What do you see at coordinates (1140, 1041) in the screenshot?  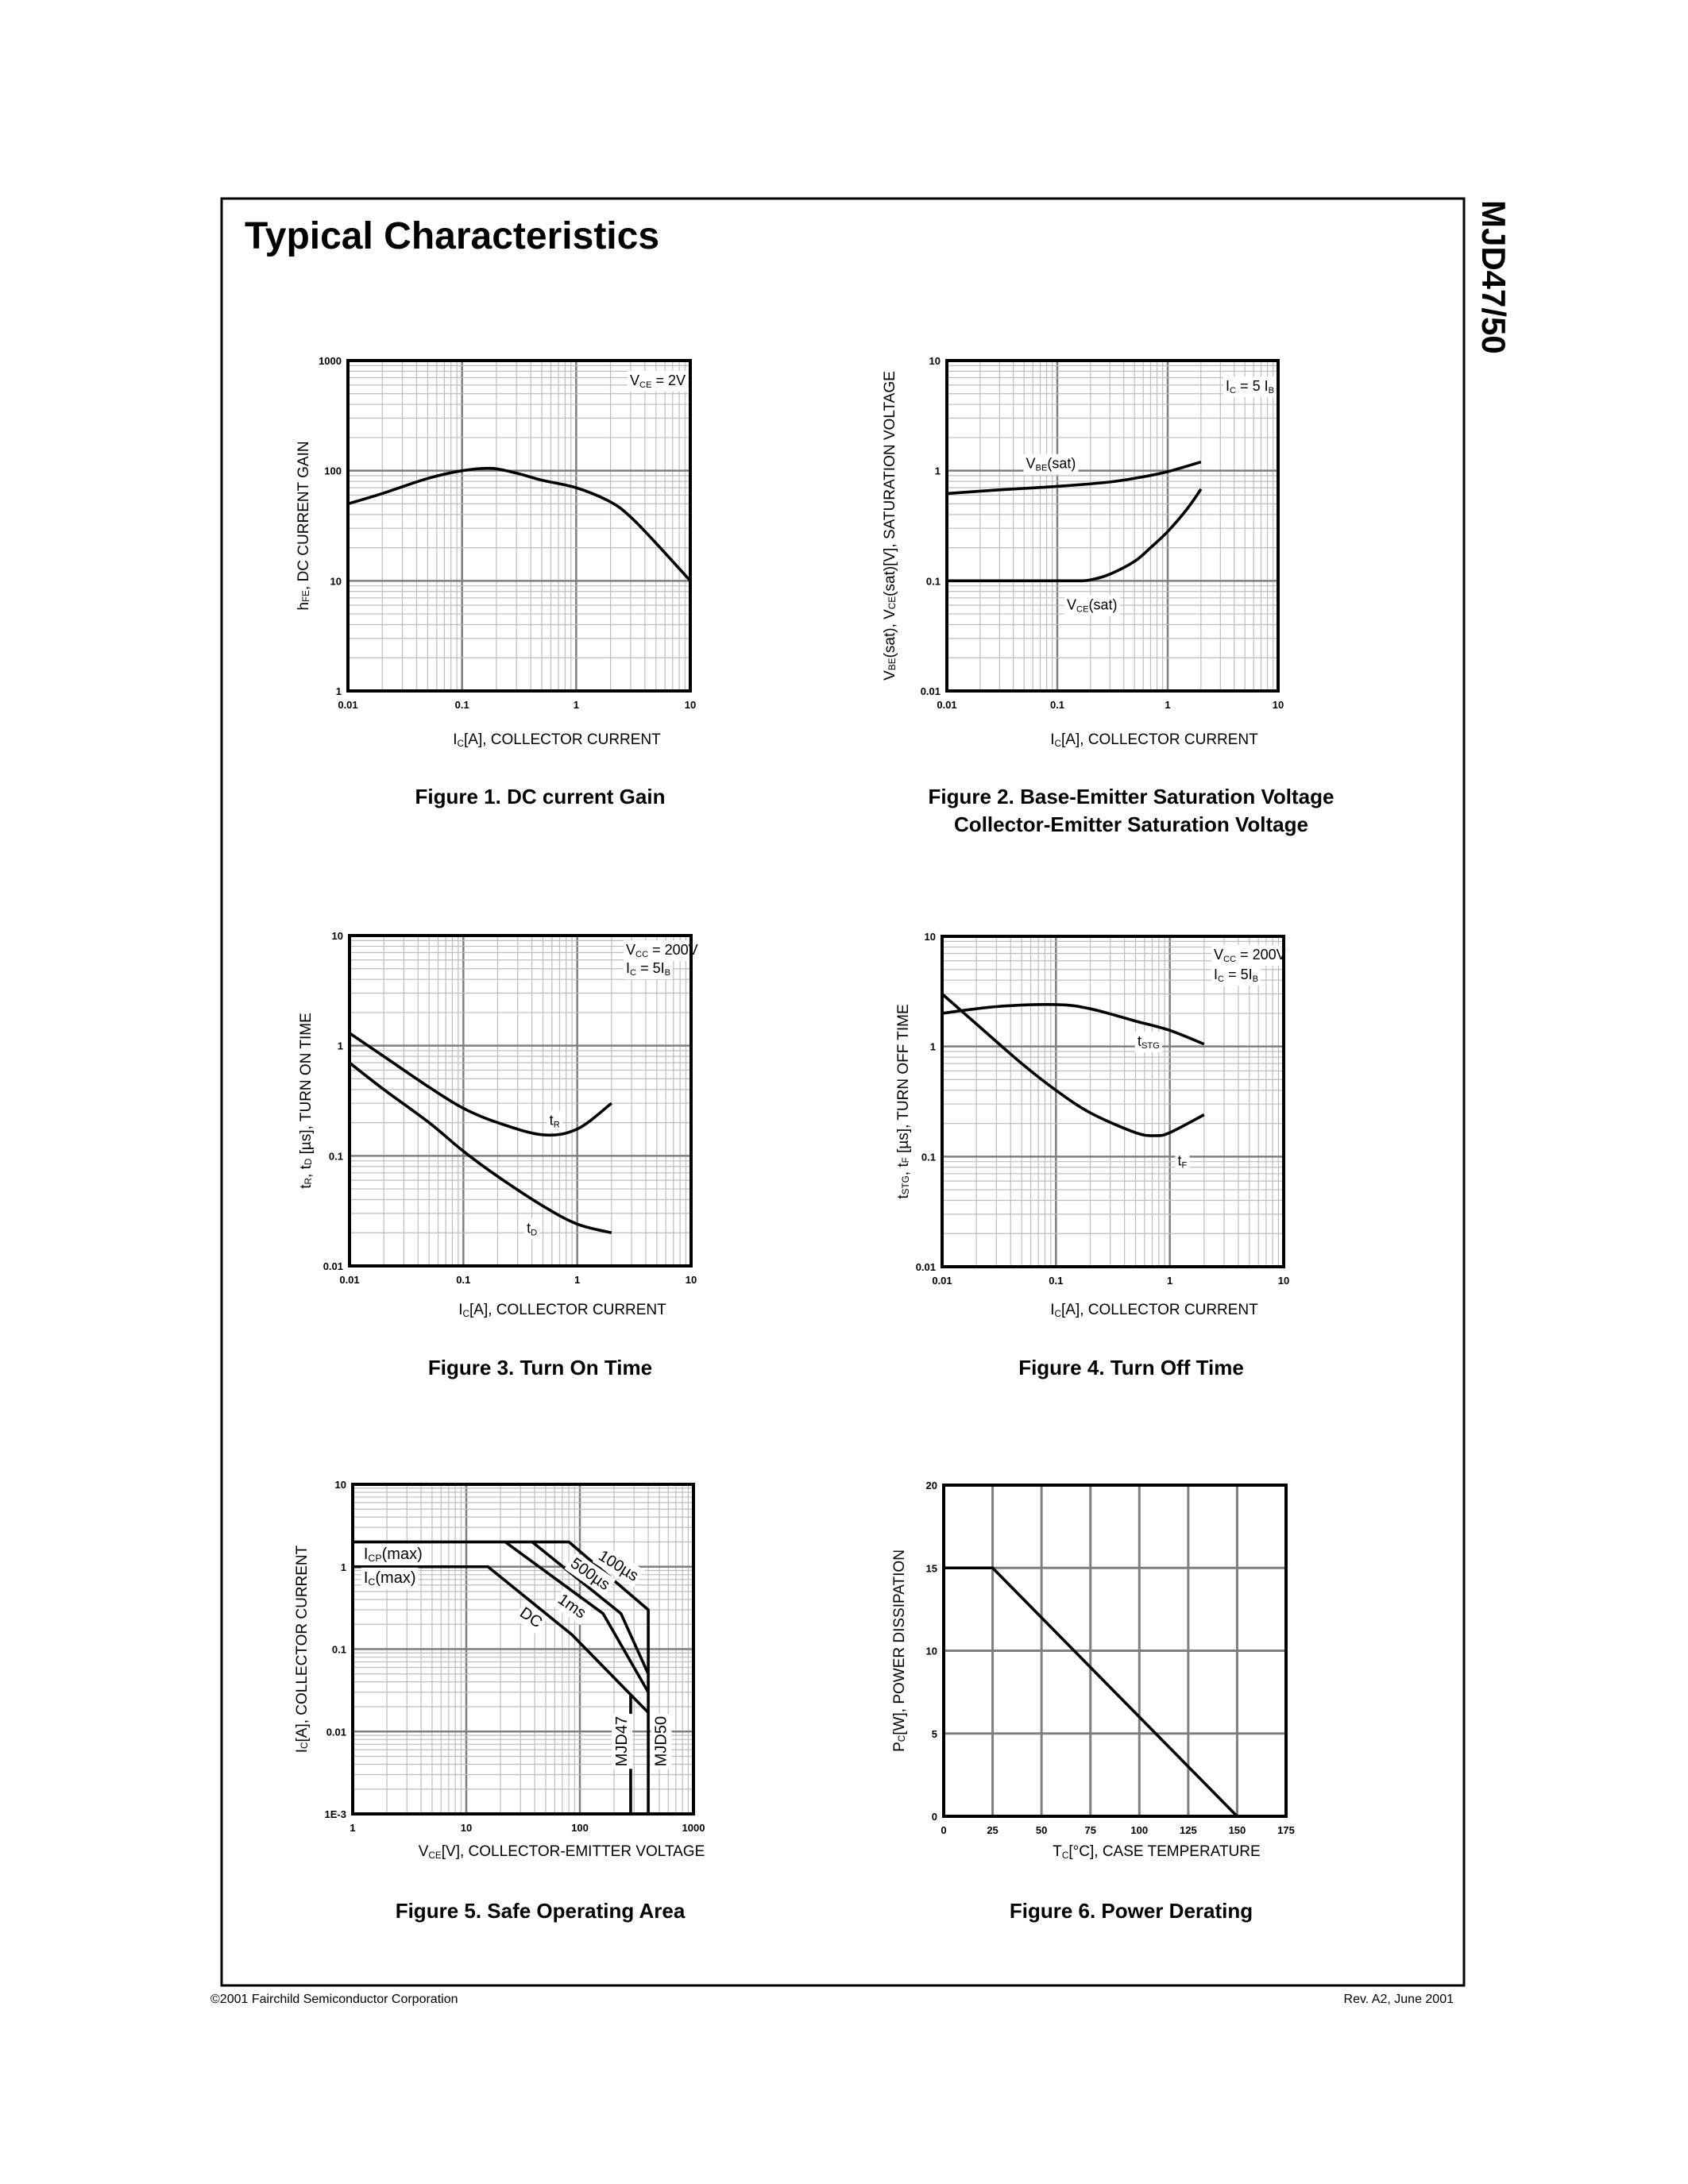 I see `text-run: t` at bounding box center [1140, 1041].